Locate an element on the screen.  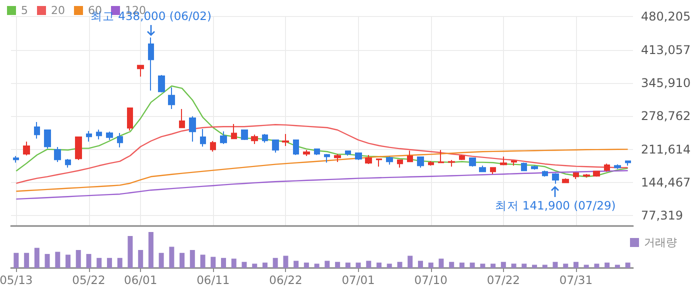
legend-label: 20 is located at coordinates (58, 10).